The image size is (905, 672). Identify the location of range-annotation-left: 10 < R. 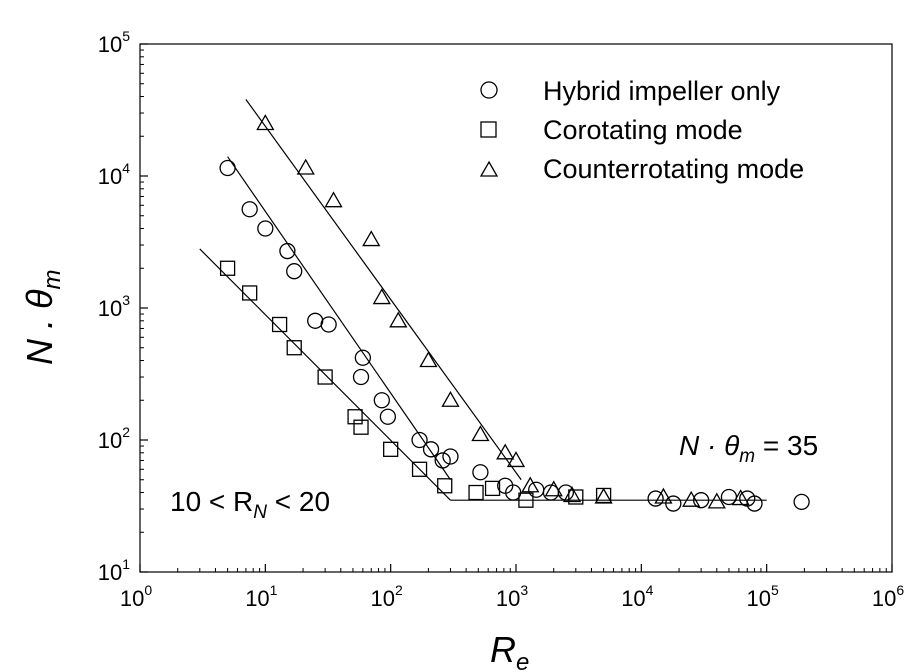
(211, 501).